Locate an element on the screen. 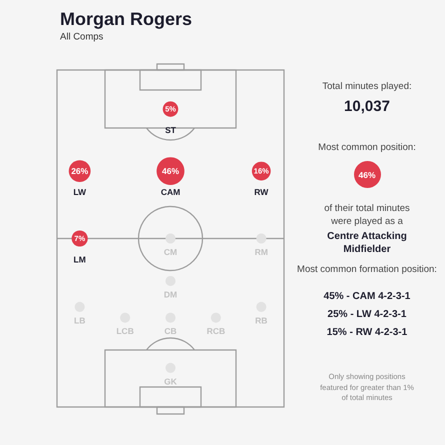 The width and height of the screenshot is (445, 445). text: Most common formation position: is located at coordinates (367, 270).